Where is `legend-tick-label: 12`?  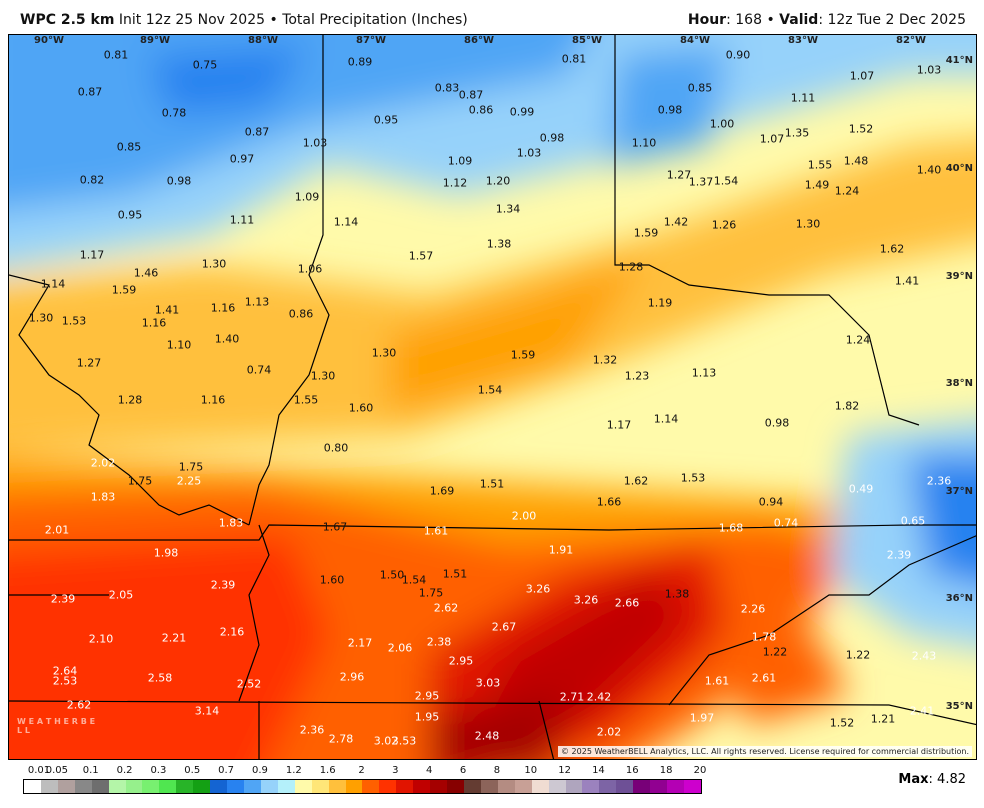 legend-tick-label: 12 is located at coordinates (564, 770).